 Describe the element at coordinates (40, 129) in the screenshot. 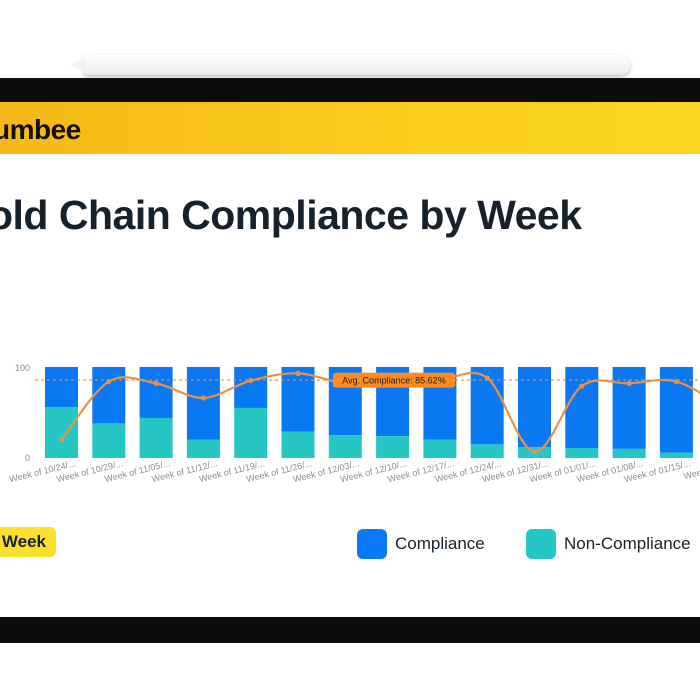

I see `brand-logo: umbee` at that location.